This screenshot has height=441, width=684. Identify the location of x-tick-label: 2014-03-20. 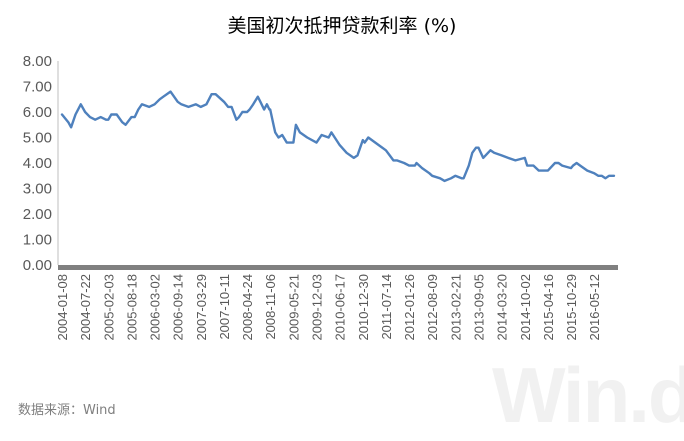
(502, 307).